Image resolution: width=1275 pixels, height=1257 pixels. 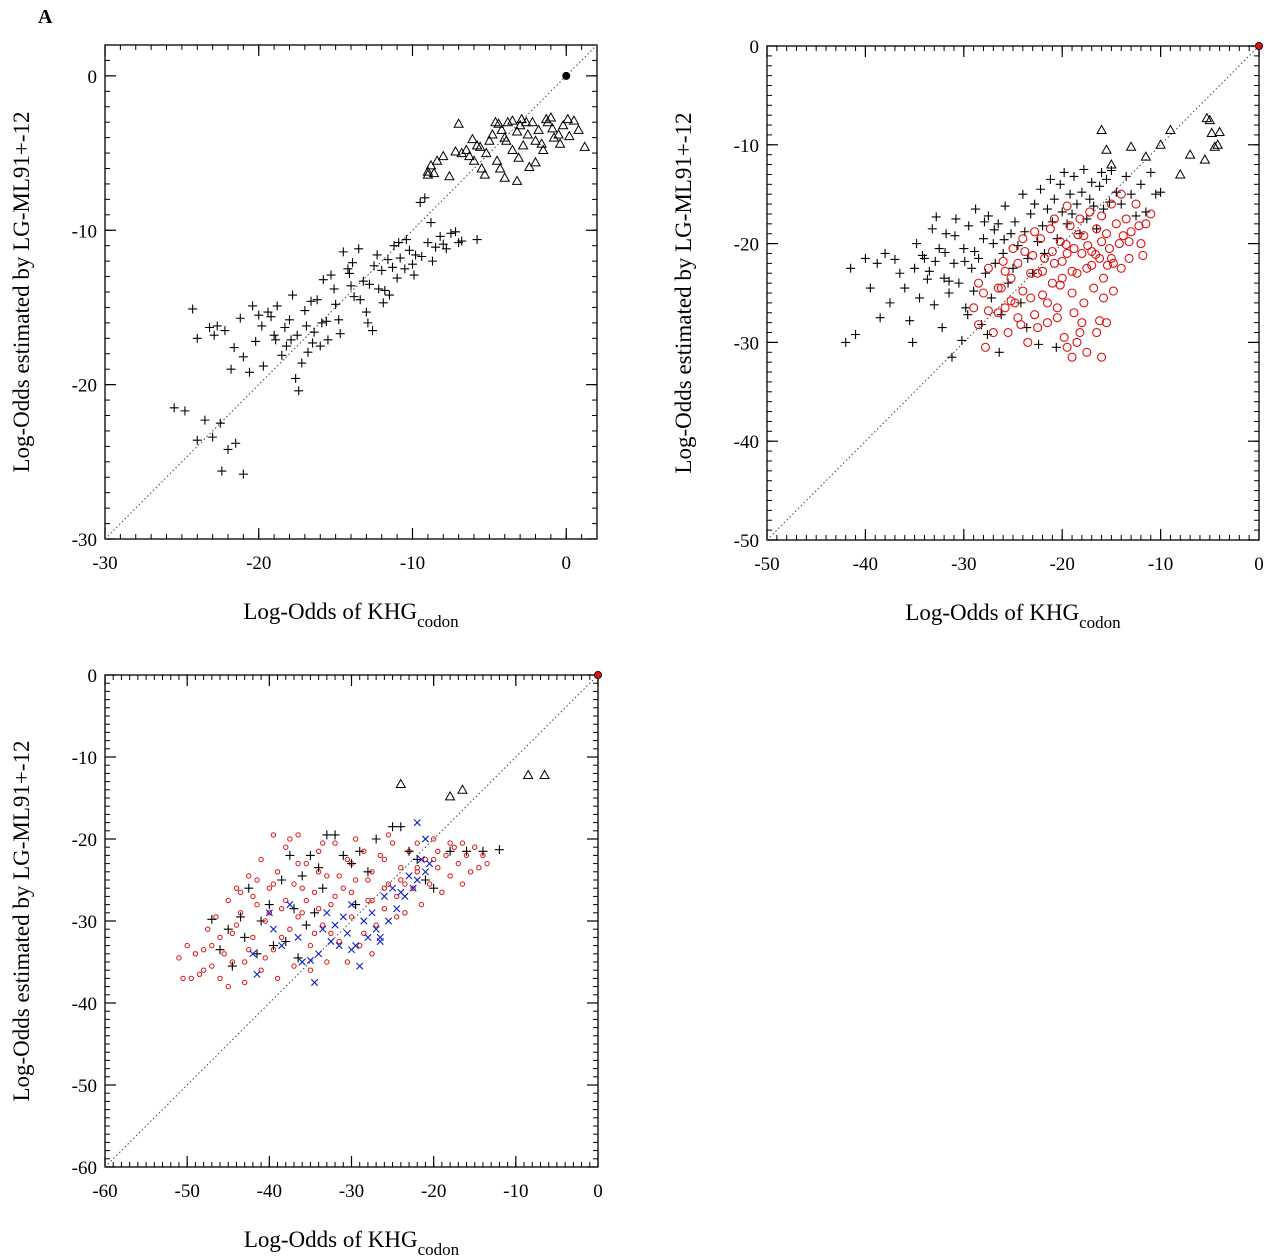 What do you see at coordinates (746, 541) in the screenshot?
I see `y-tick-label: -50` at bounding box center [746, 541].